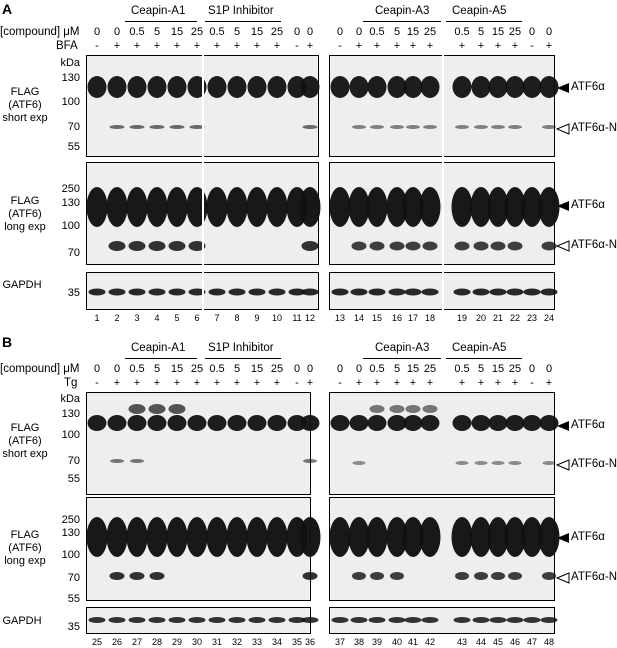 The image size is (617, 648). I want to click on lane-number: 2, so click(117, 318).